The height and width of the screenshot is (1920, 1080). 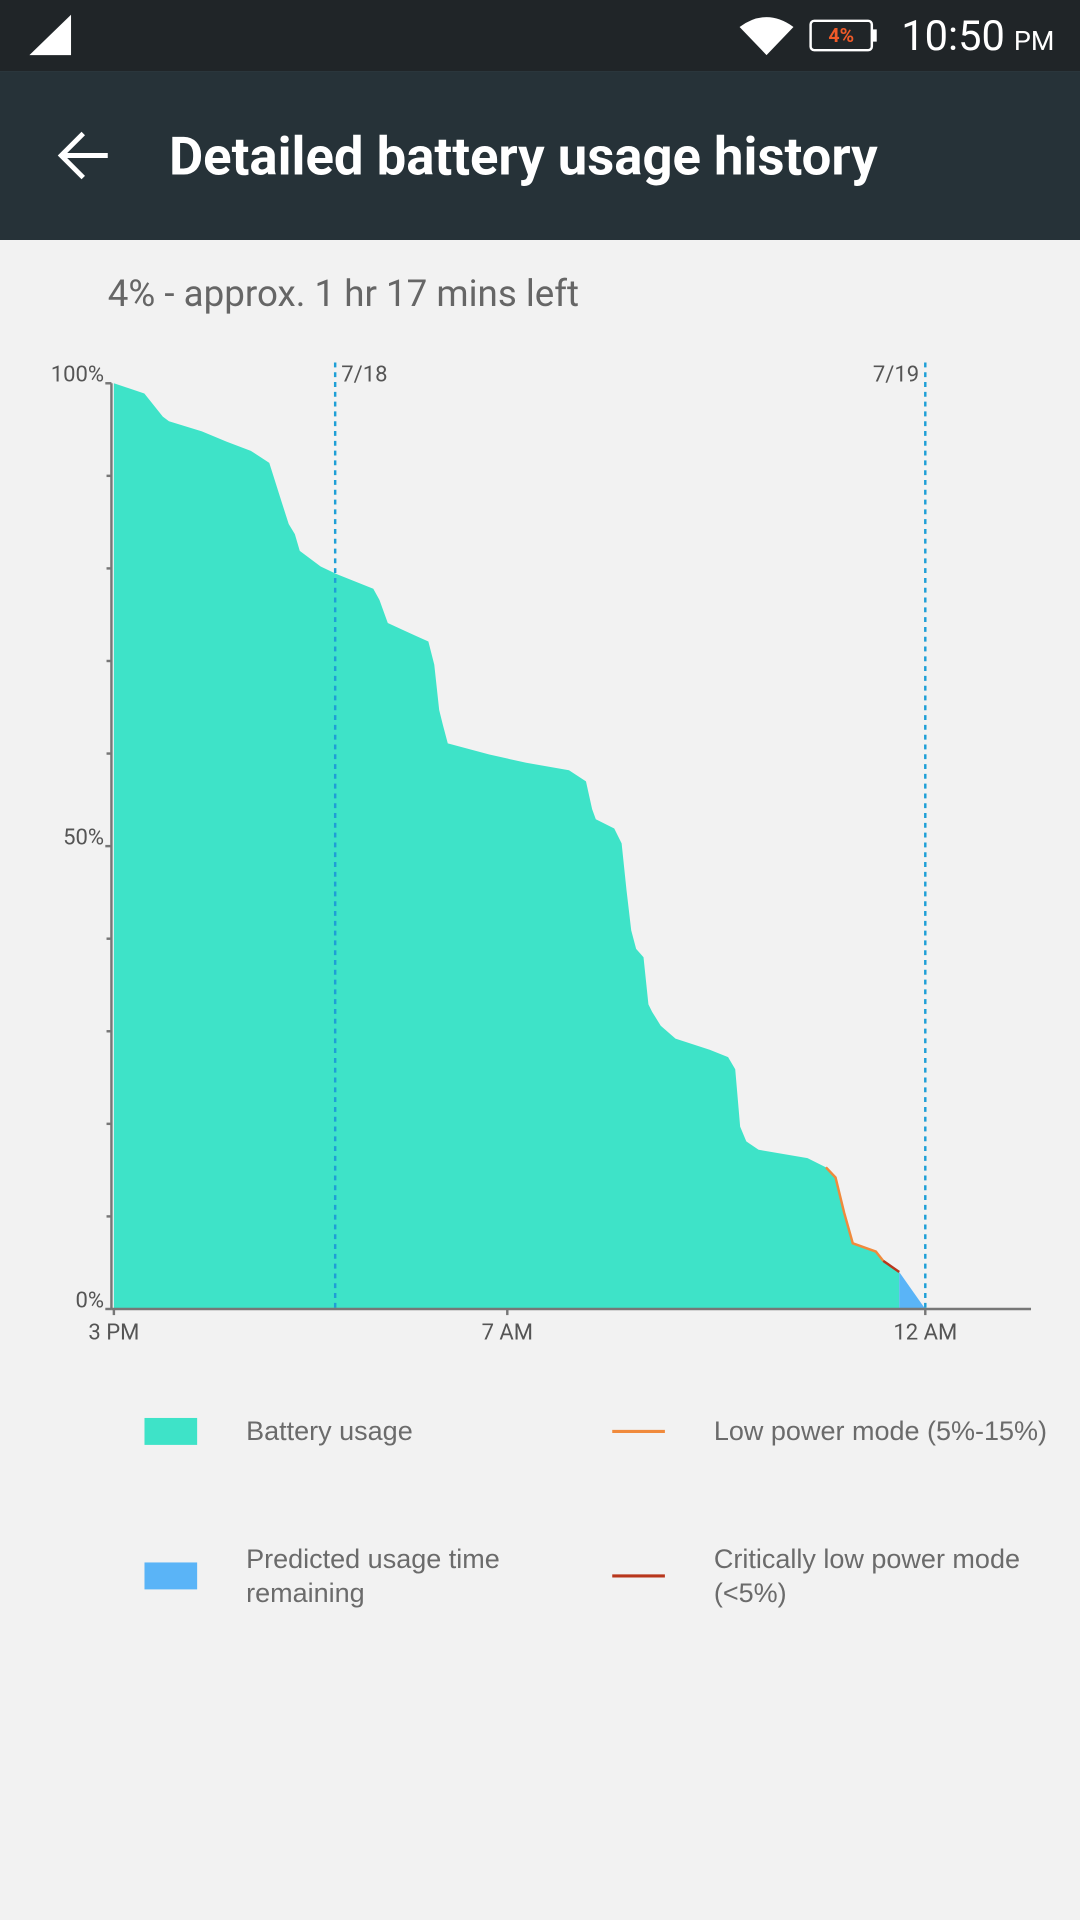 What do you see at coordinates (113, 1332) in the screenshot?
I see `x-tick-label: 3 PM` at bounding box center [113, 1332].